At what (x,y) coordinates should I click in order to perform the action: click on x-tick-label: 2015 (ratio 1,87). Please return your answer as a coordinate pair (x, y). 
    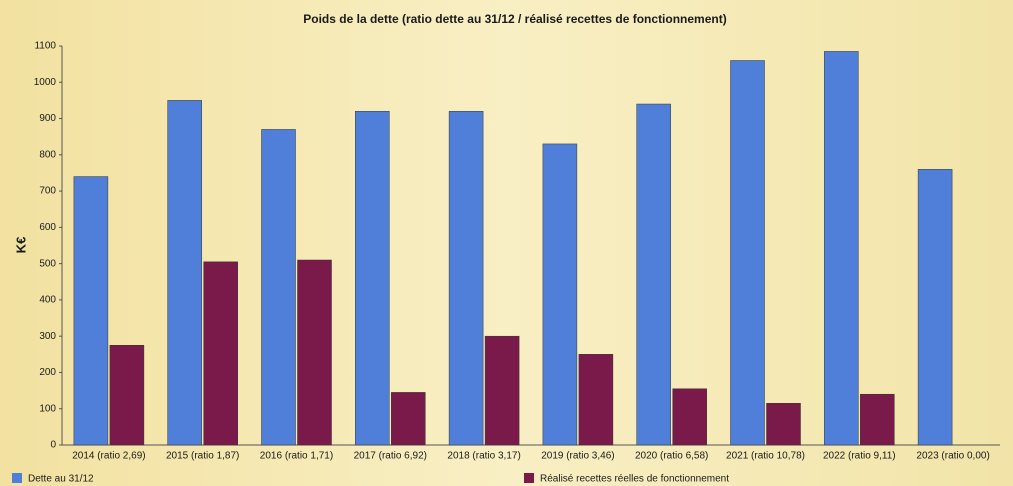
    Looking at the image, I should click on (202, 456).